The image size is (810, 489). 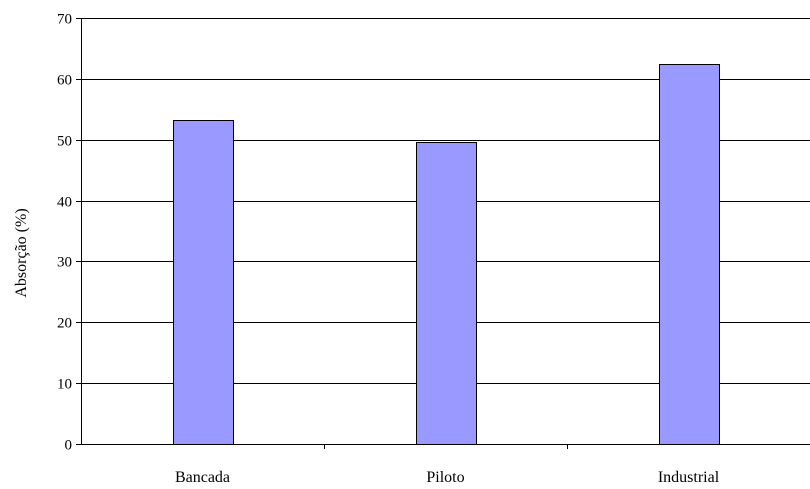 I want to click on y-axis-label: Absorção (%), so click(x=21, y=252).